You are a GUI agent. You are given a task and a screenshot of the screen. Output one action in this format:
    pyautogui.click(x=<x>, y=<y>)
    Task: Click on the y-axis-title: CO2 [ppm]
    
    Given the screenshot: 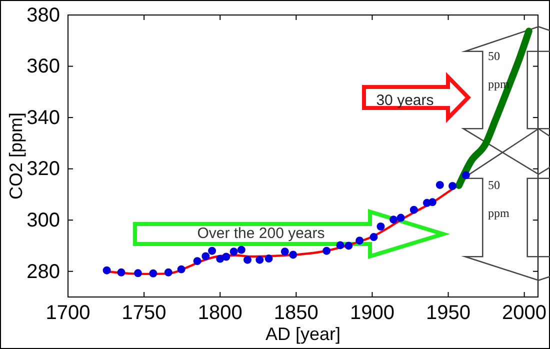 What is the action you would take?
    pyautogui.click(x=16, y=156)
    